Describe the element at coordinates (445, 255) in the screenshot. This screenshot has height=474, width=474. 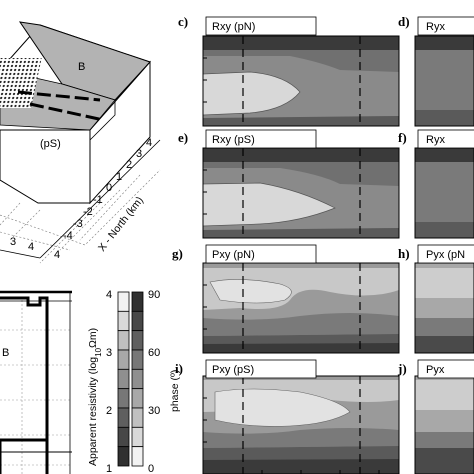
I see `panel-h-title: Pyx (pN` at that location.